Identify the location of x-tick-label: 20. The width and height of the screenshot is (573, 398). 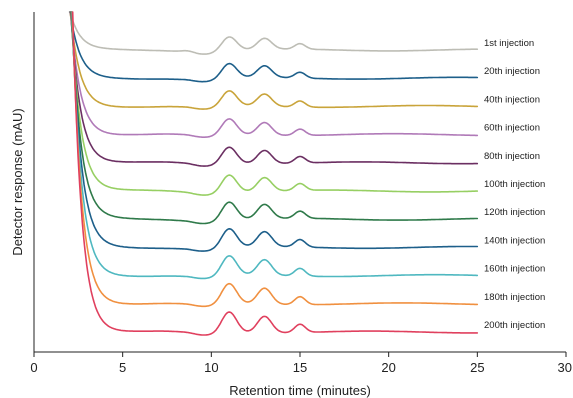
(388, 367).